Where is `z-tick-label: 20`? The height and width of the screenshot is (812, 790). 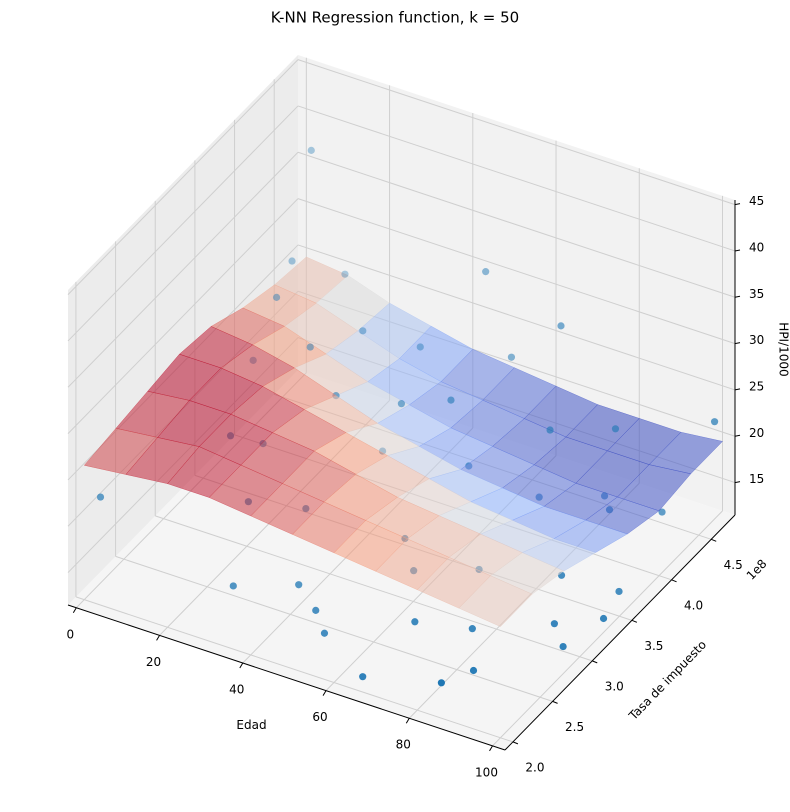 z-tick-label: 20 is located at coordinates (756, 433).